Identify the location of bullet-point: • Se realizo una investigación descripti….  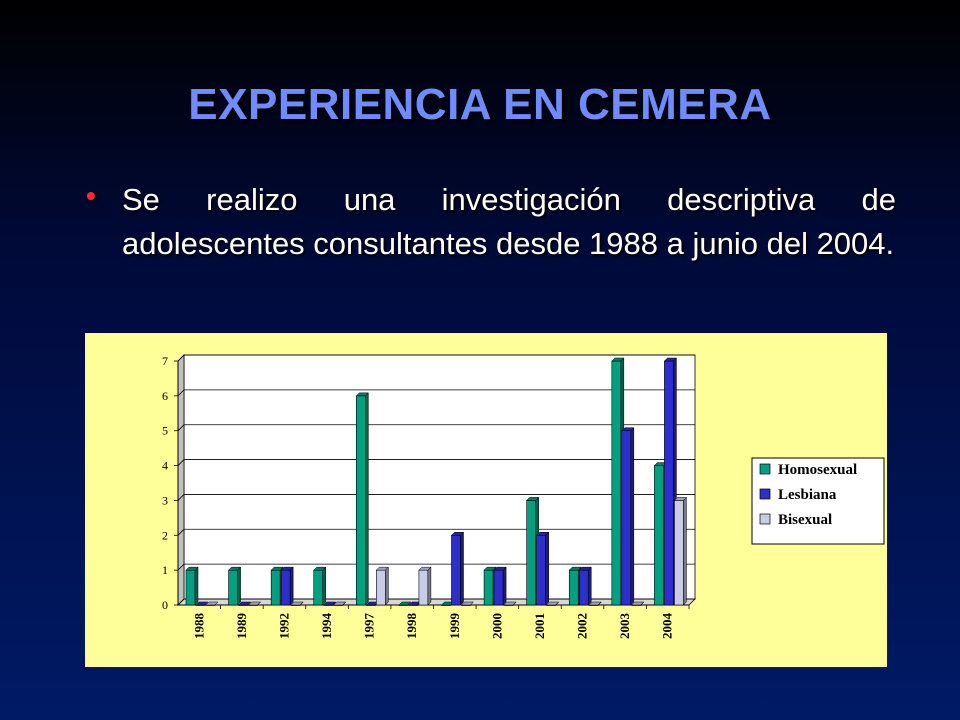
(491, 222).